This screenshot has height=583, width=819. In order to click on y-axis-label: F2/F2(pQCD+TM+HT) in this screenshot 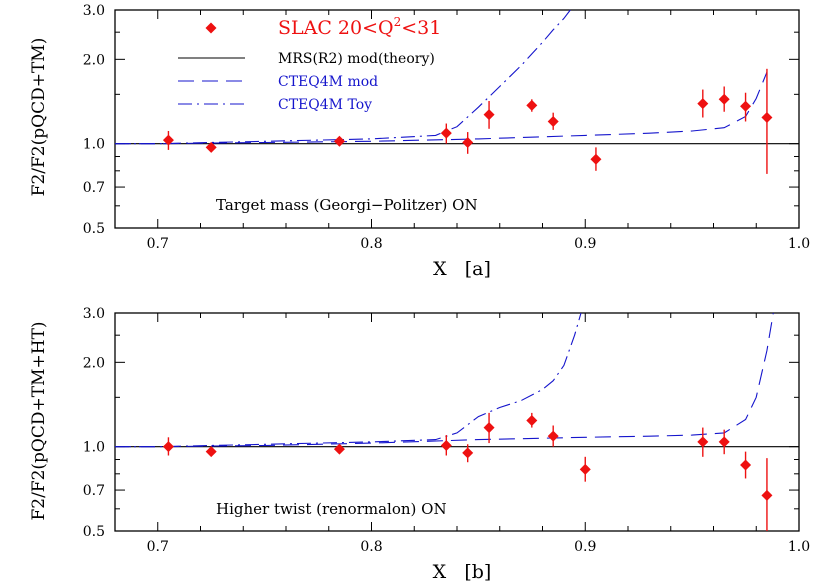, I will do `click(39, 420)`.